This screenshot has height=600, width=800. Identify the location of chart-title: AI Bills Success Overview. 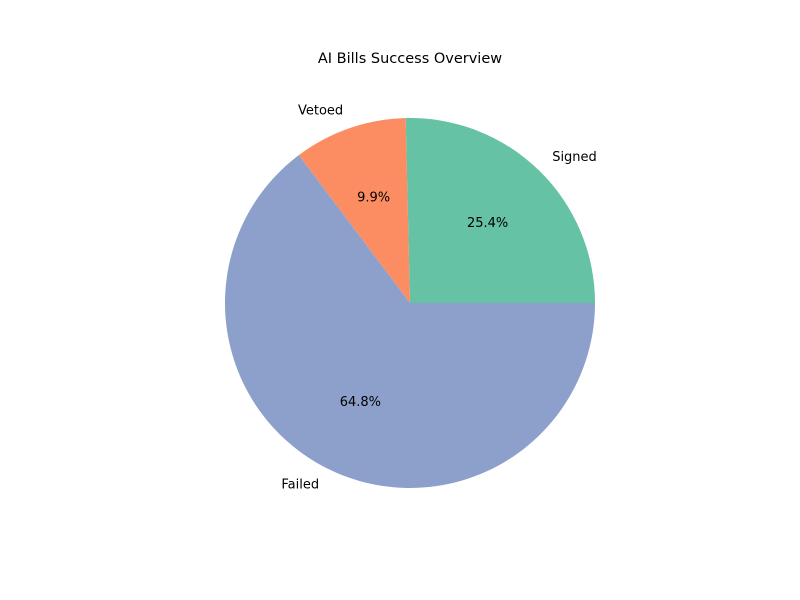
(410, 59).